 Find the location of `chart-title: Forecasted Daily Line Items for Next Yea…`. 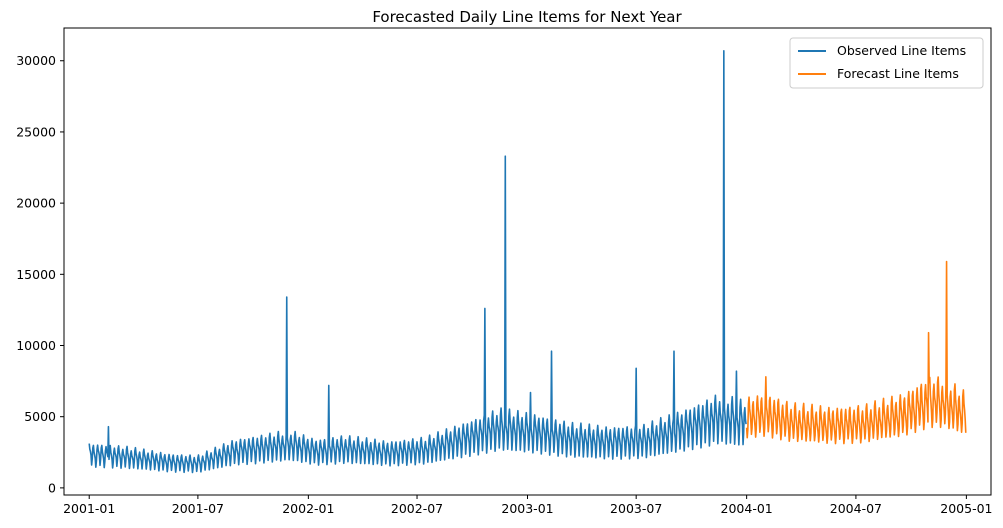

chart-title: Forecasted Daily Line Items for Next Yea… is located at coordinates (527, 17).